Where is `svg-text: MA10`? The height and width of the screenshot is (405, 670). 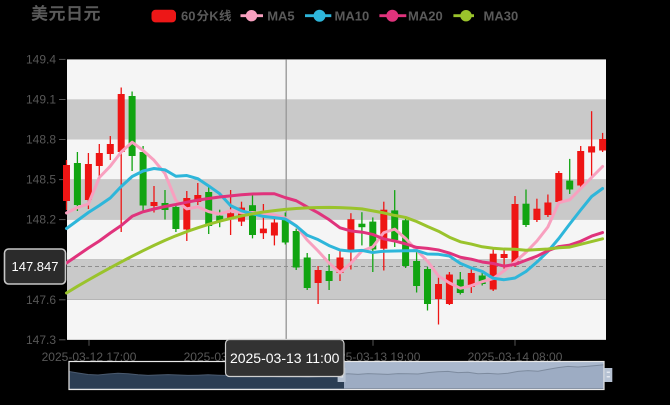 svg-text: MA10 is located at coordinates (352, 15).